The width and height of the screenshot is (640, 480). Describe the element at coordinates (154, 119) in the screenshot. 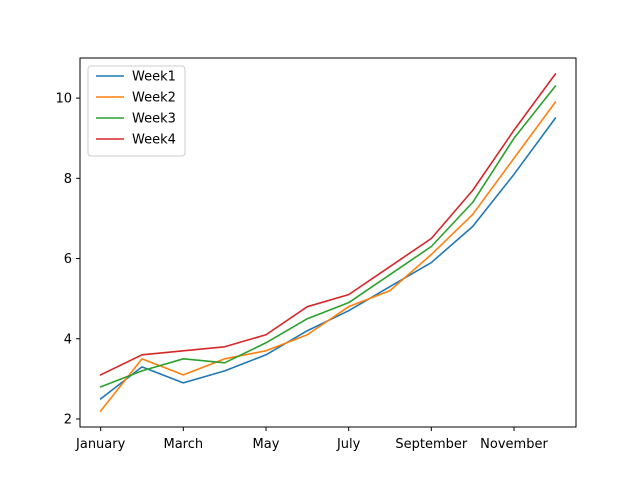

I see `legend-label: Week3` at that location.